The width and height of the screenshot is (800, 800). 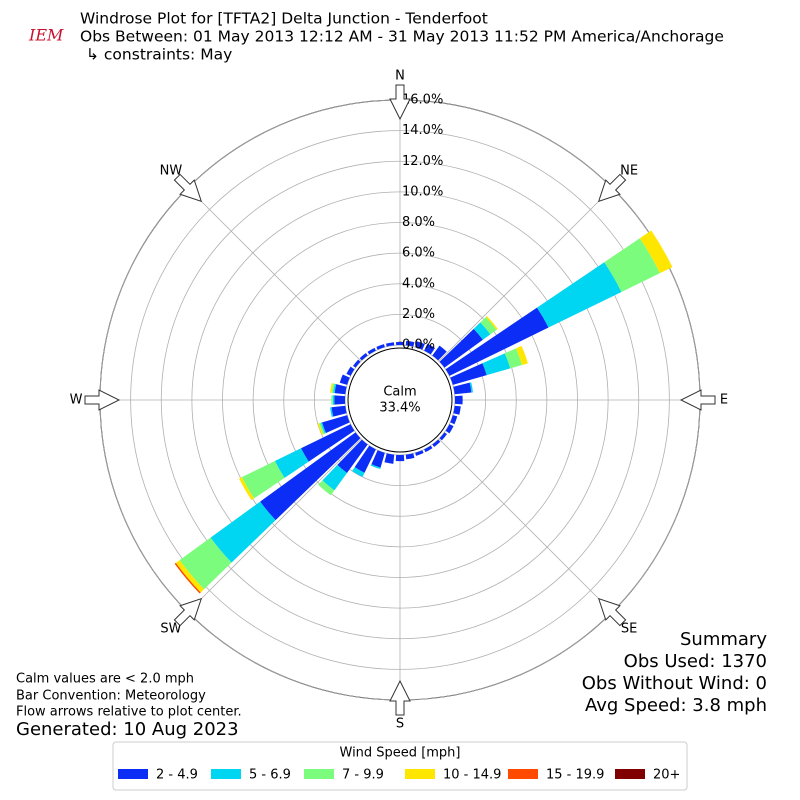 What do you see at coordinates (111, 696) in the screenshot?
I see `note: Bar Convention: Meteorology` at bounding box center [111, 696].